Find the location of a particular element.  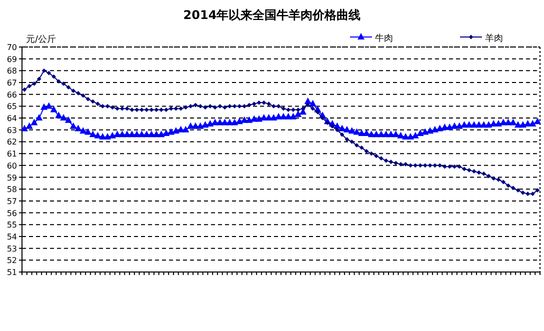

y-tick-label: 70 is located at coordinates (11, 47).